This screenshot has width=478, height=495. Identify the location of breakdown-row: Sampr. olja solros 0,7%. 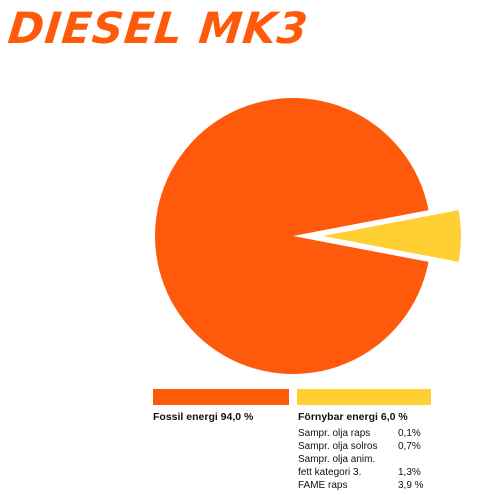
(368, 446).